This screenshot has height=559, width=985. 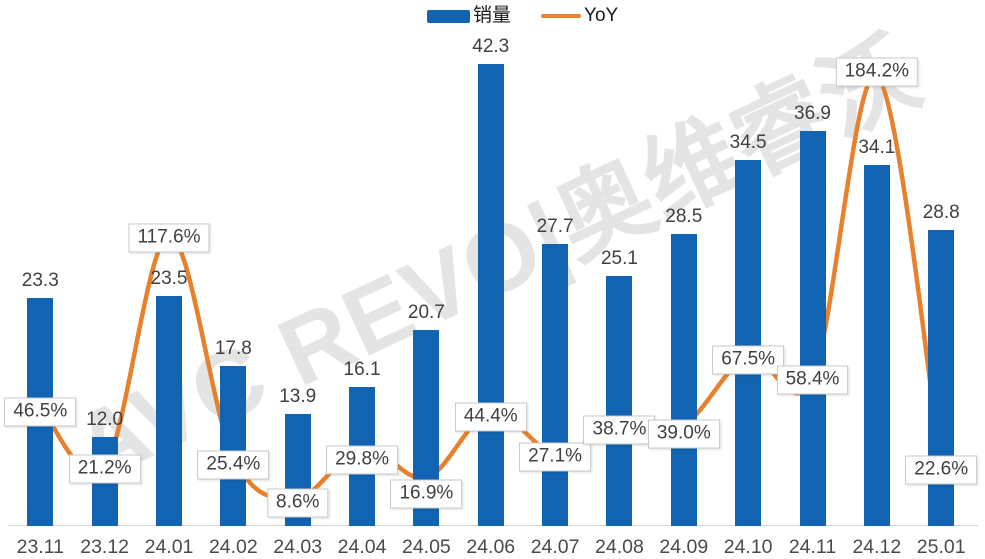 What do you see at coordinates (876, 345) in the screenshot?
I see `sales-bar-24.12` at bounding box center [876, 345].